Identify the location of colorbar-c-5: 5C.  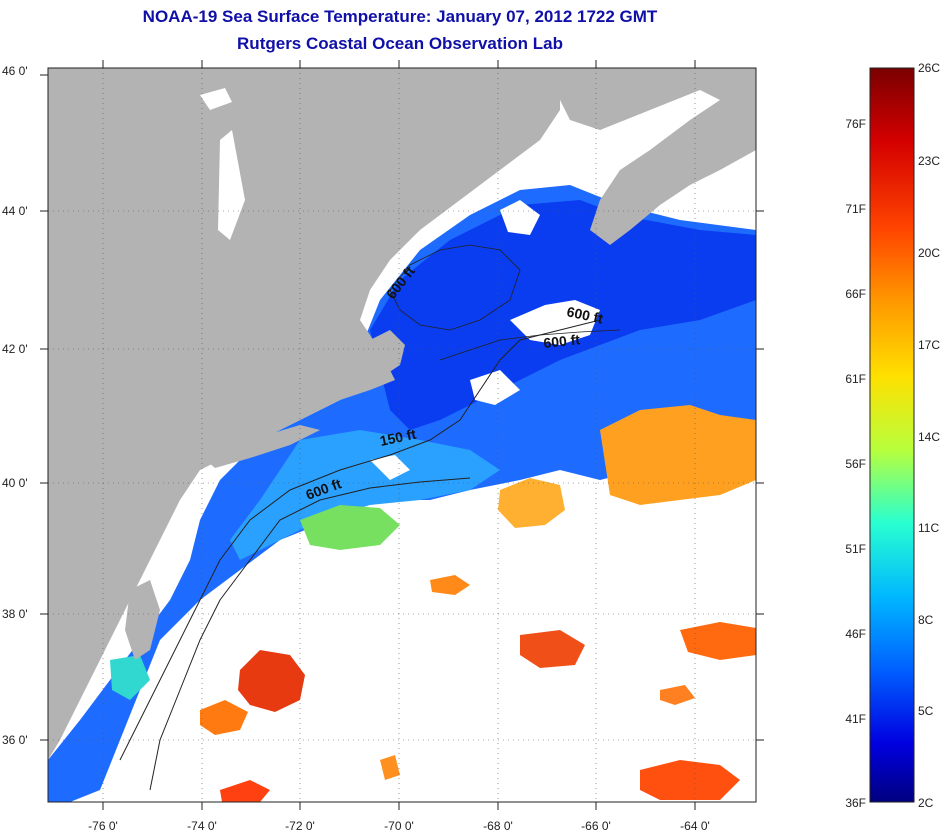
(926, 711).